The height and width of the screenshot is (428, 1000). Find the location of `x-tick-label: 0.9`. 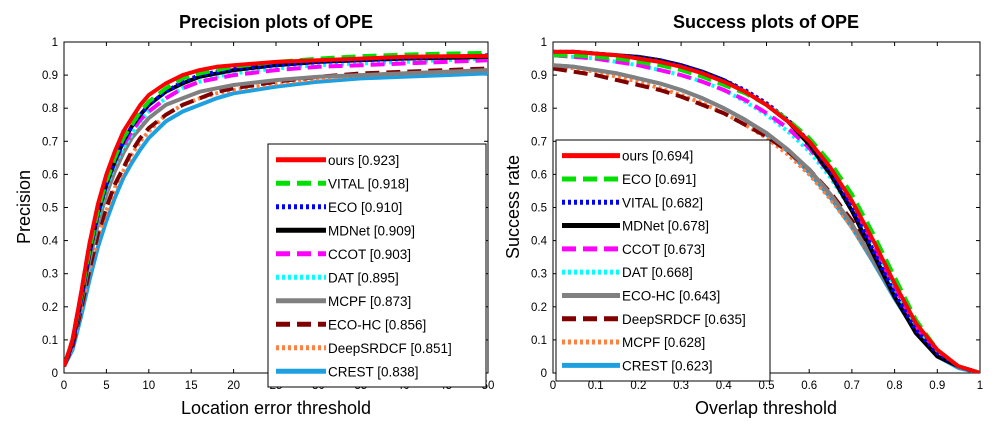

x-tick-label: 0.9 is located at coordinates (937, 386).